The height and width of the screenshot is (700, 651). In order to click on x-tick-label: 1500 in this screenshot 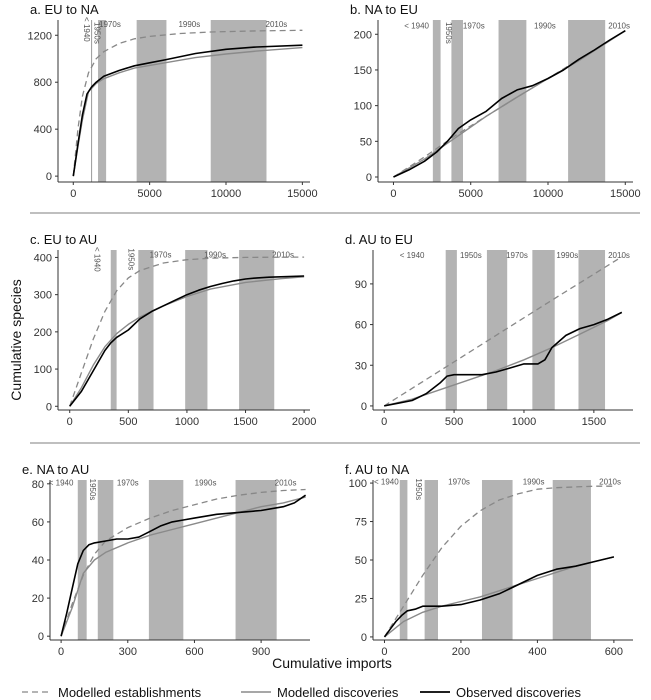, I will do `click(594, 422)`.